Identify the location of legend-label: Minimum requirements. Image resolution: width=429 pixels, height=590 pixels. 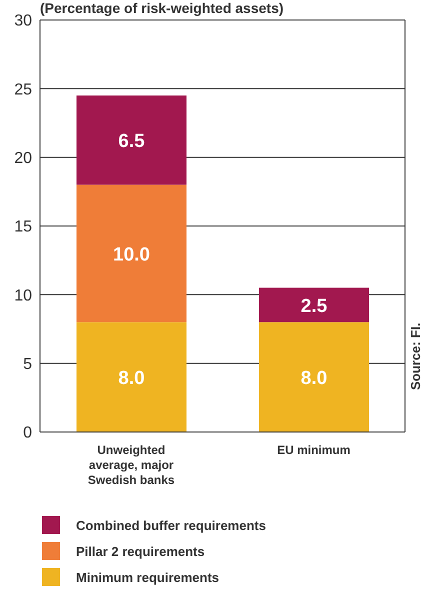
(147, 577).